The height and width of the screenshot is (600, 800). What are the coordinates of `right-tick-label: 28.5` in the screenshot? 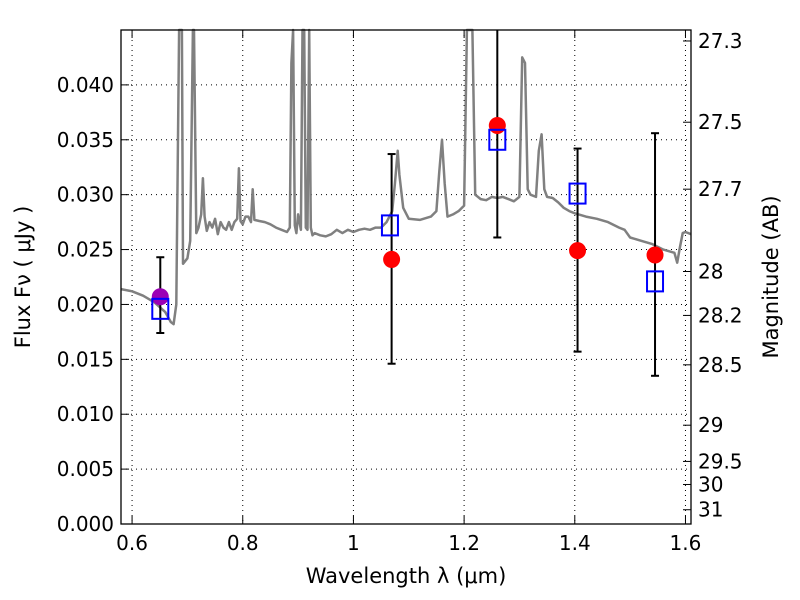 It's located at (720, 365).